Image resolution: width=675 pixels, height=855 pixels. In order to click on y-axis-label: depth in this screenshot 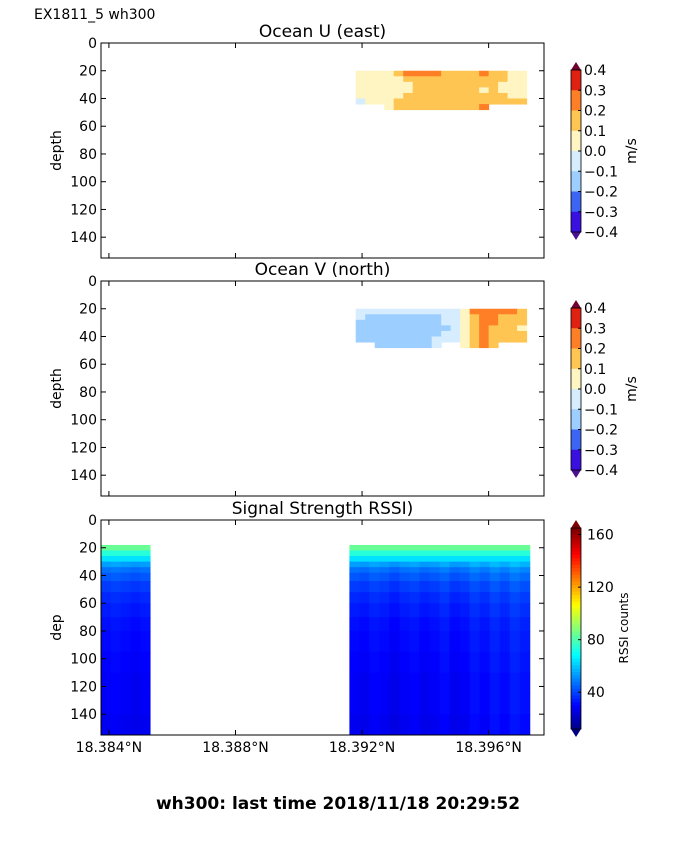, I will do `click(57, 150)`.